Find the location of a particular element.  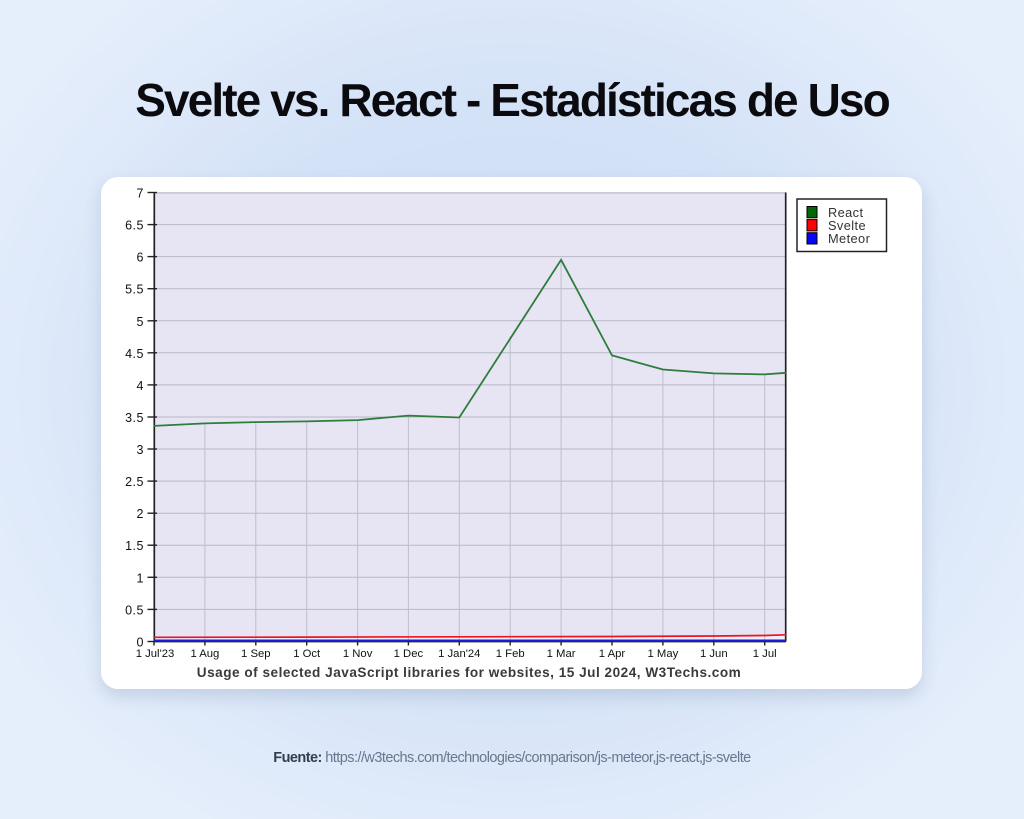

svg-text: 0.5 is located at coordinates (134, 610).